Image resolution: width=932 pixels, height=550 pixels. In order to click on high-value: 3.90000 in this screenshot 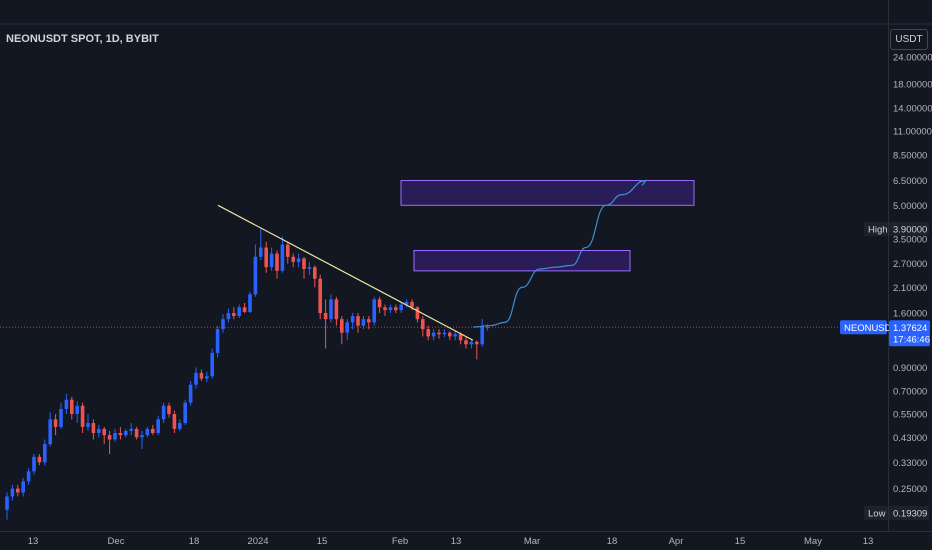, I will do `click(910, 229)`.